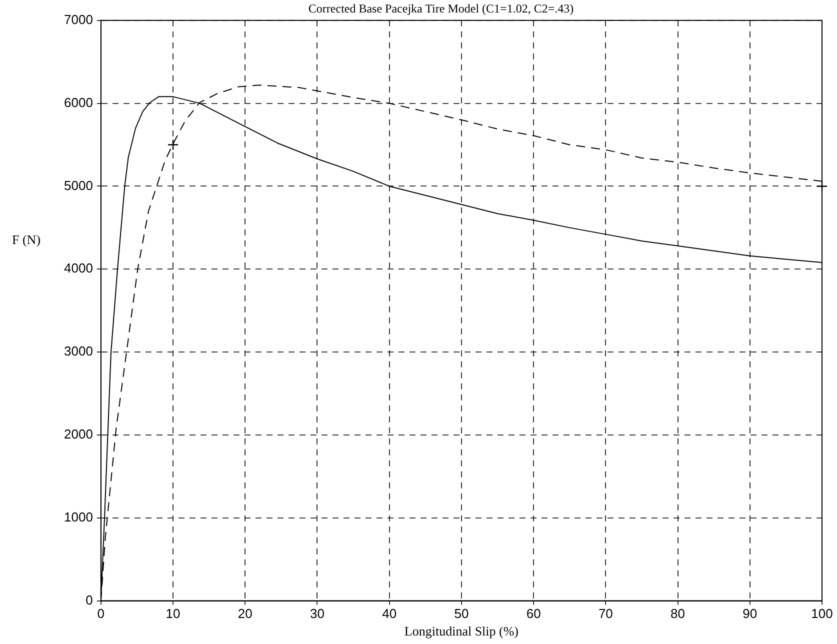 This screenshot has width=837, height=644. I want to click on x-tick-label: 70, so click(605, 614).